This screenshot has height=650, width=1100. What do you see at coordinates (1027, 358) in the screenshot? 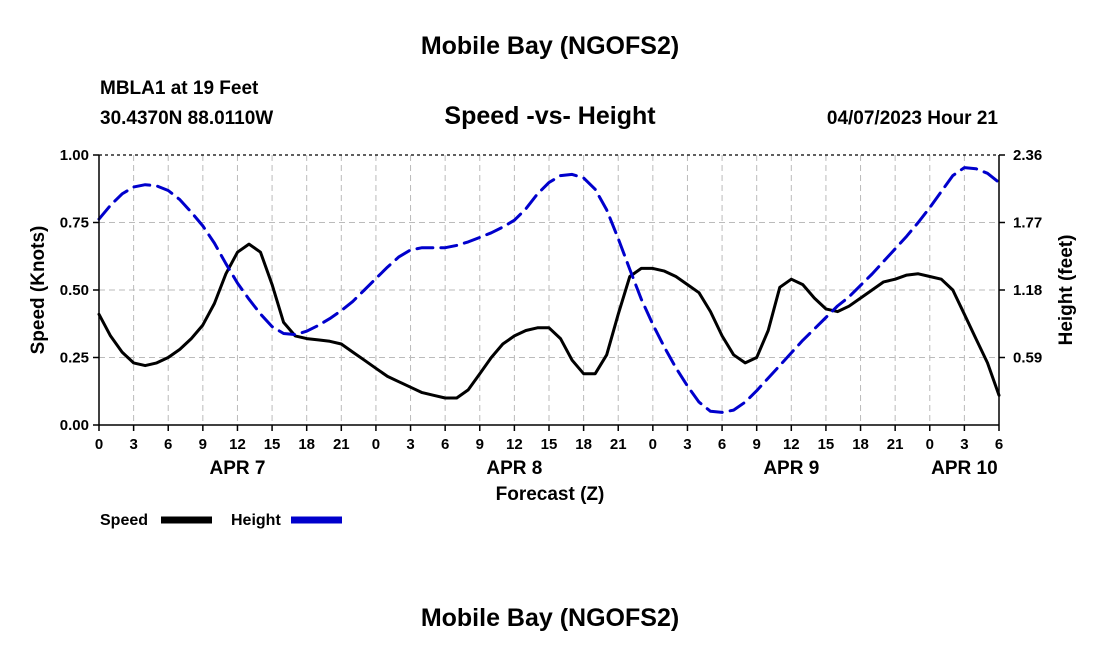
I see `y2-tick-label: 0.59` at bounding box center [1027, 358].